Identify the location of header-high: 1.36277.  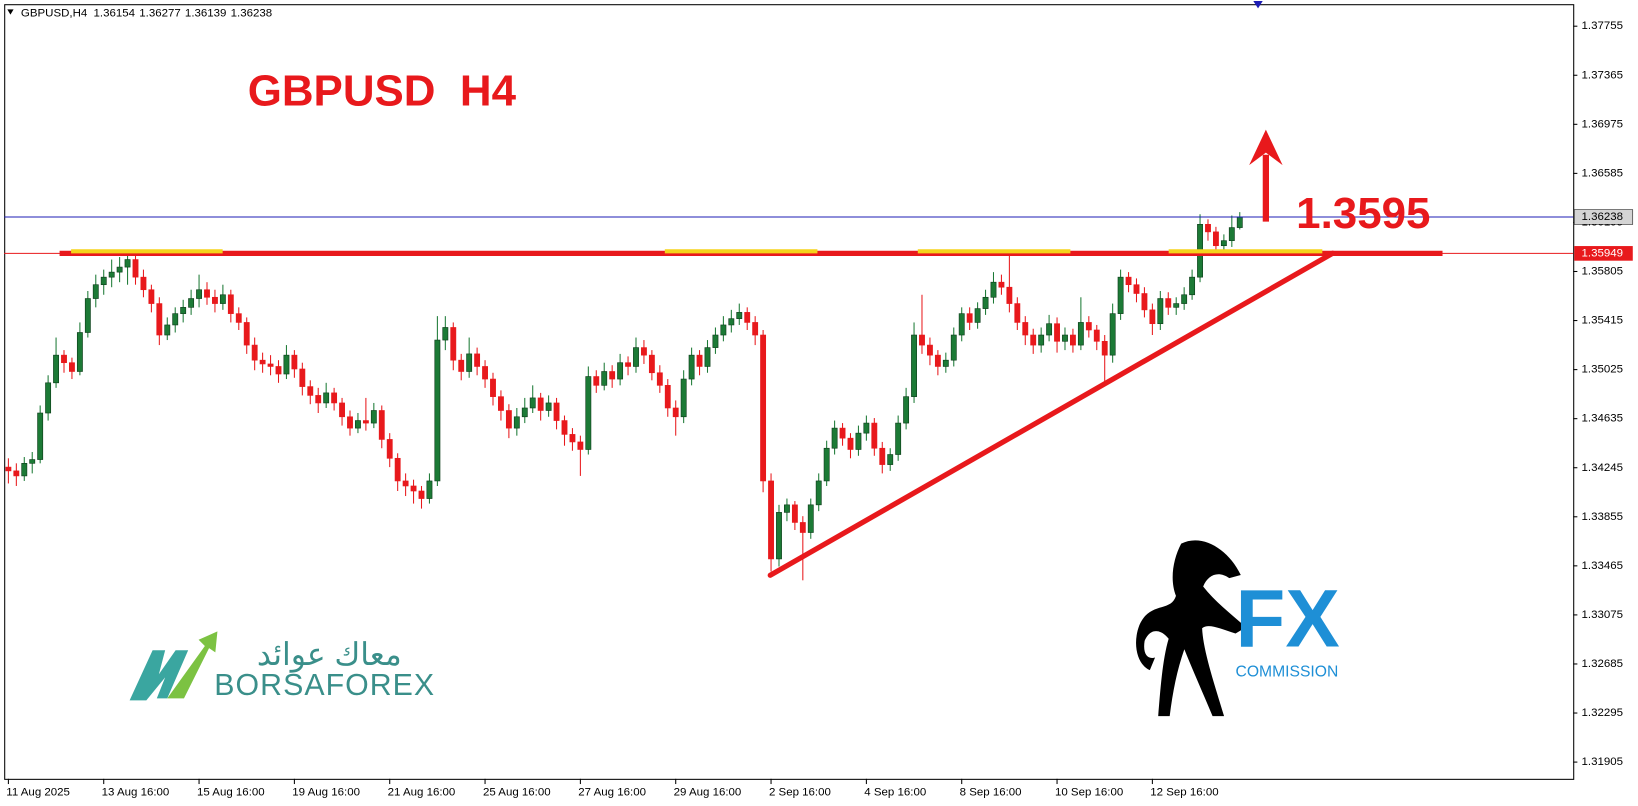
(160, 14).